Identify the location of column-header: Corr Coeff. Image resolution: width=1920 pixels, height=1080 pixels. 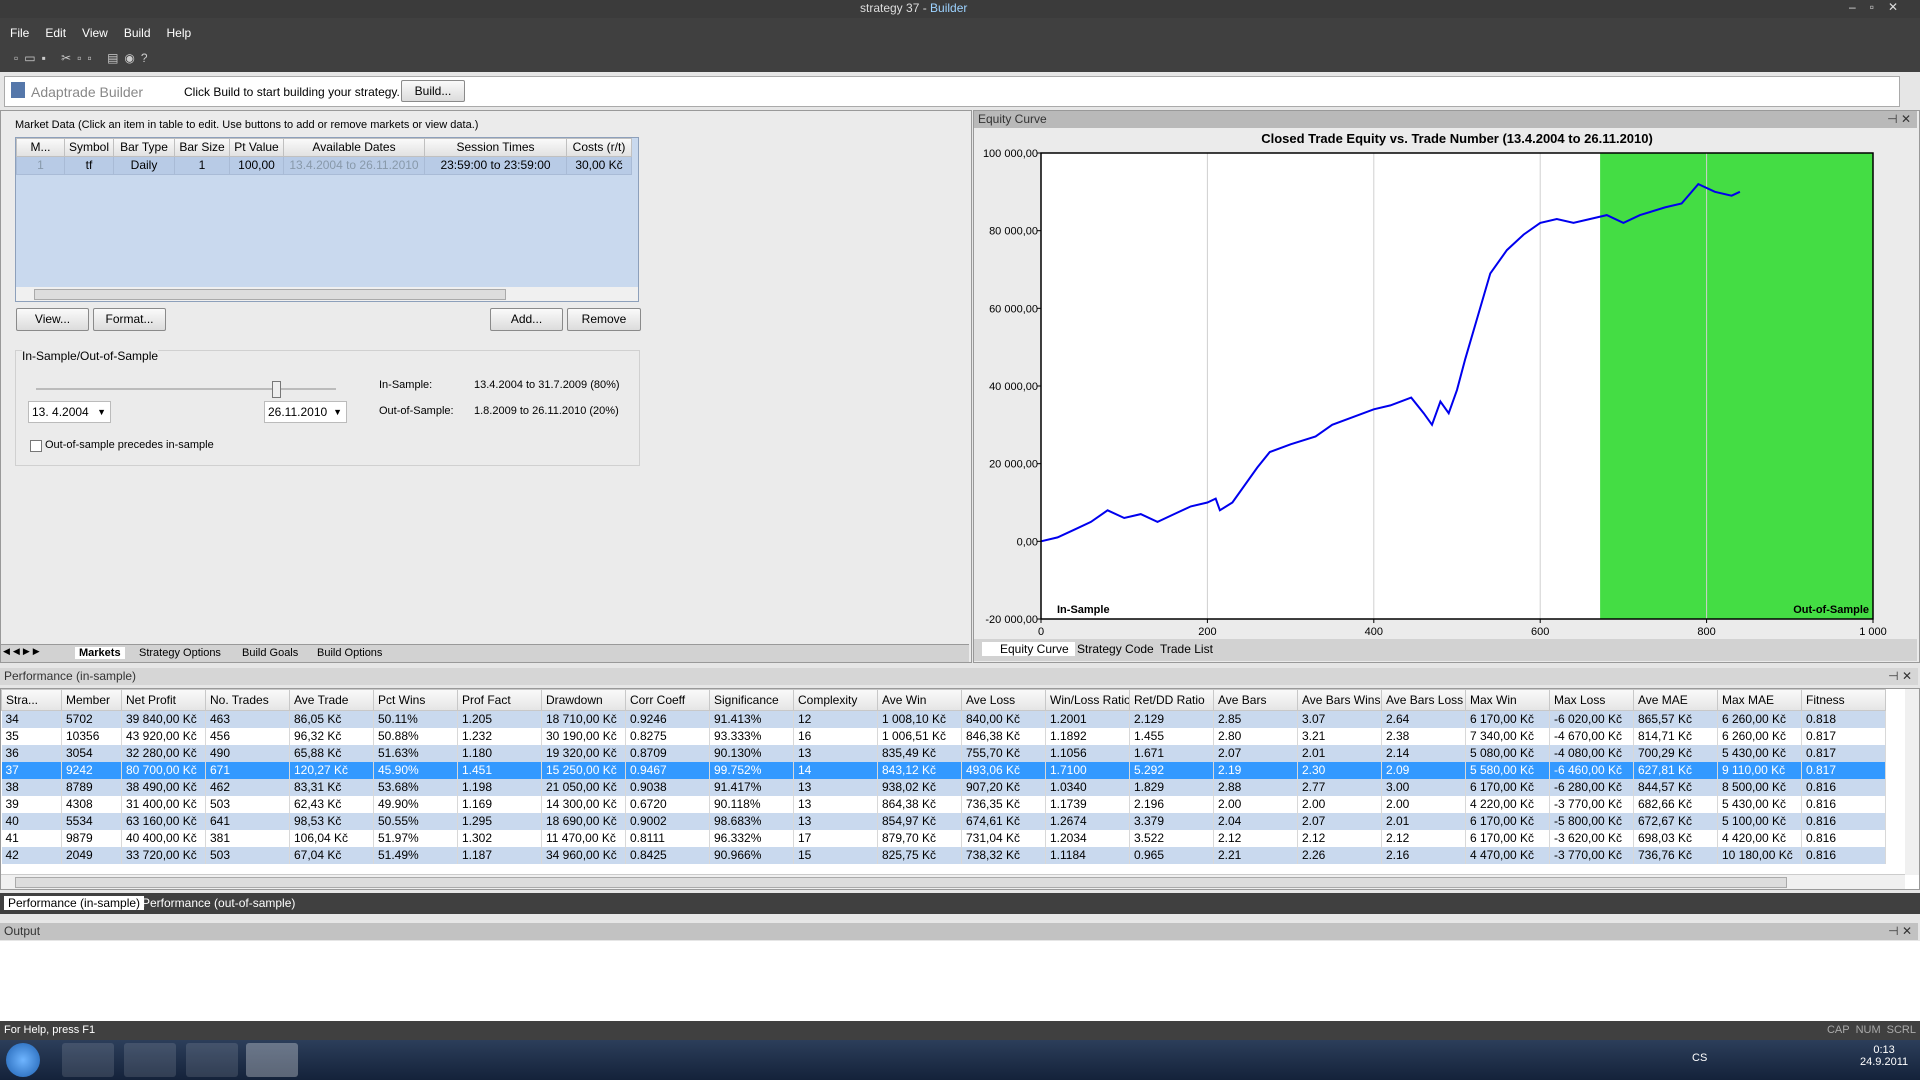
(667, 700).